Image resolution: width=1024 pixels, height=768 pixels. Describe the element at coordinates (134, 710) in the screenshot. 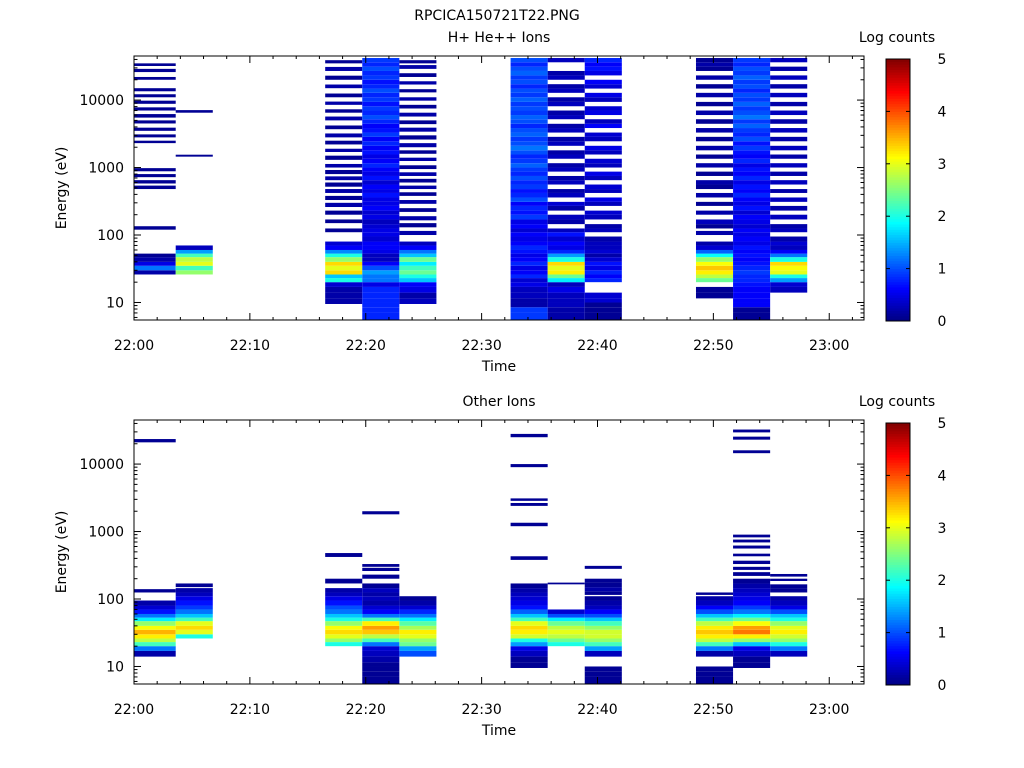

I see `x-tick-label: 22:00` at that location.